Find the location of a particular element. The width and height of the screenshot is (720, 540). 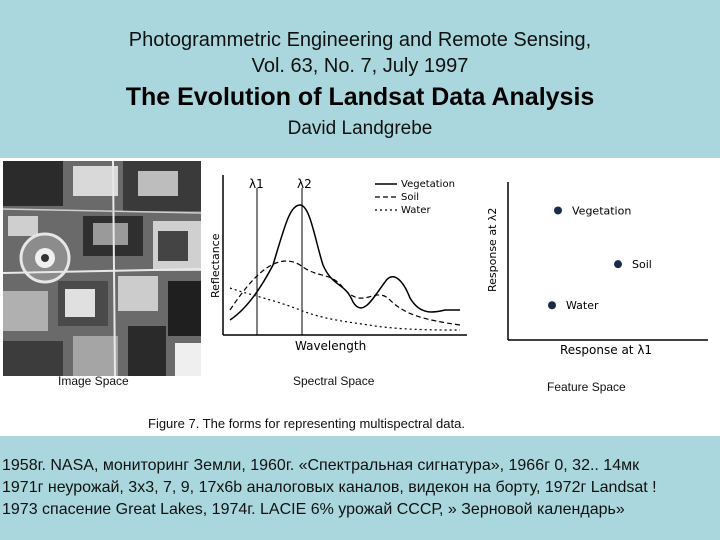

feature-point-soil is located at coordinates (618, 264).